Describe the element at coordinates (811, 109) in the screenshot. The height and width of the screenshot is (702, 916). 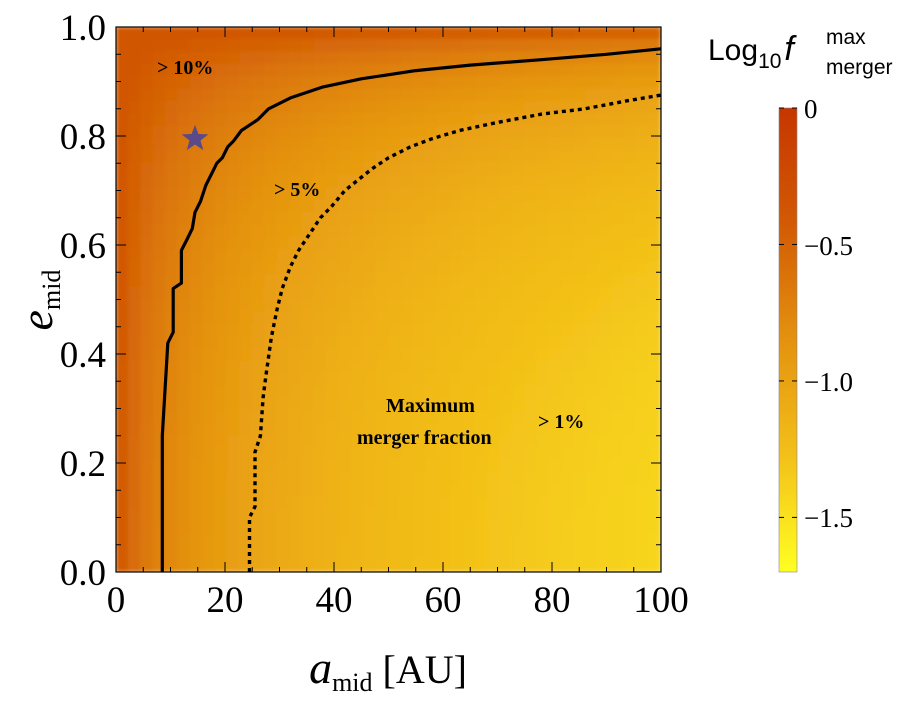
I see `colorbar-tick-label: 0` at that location.